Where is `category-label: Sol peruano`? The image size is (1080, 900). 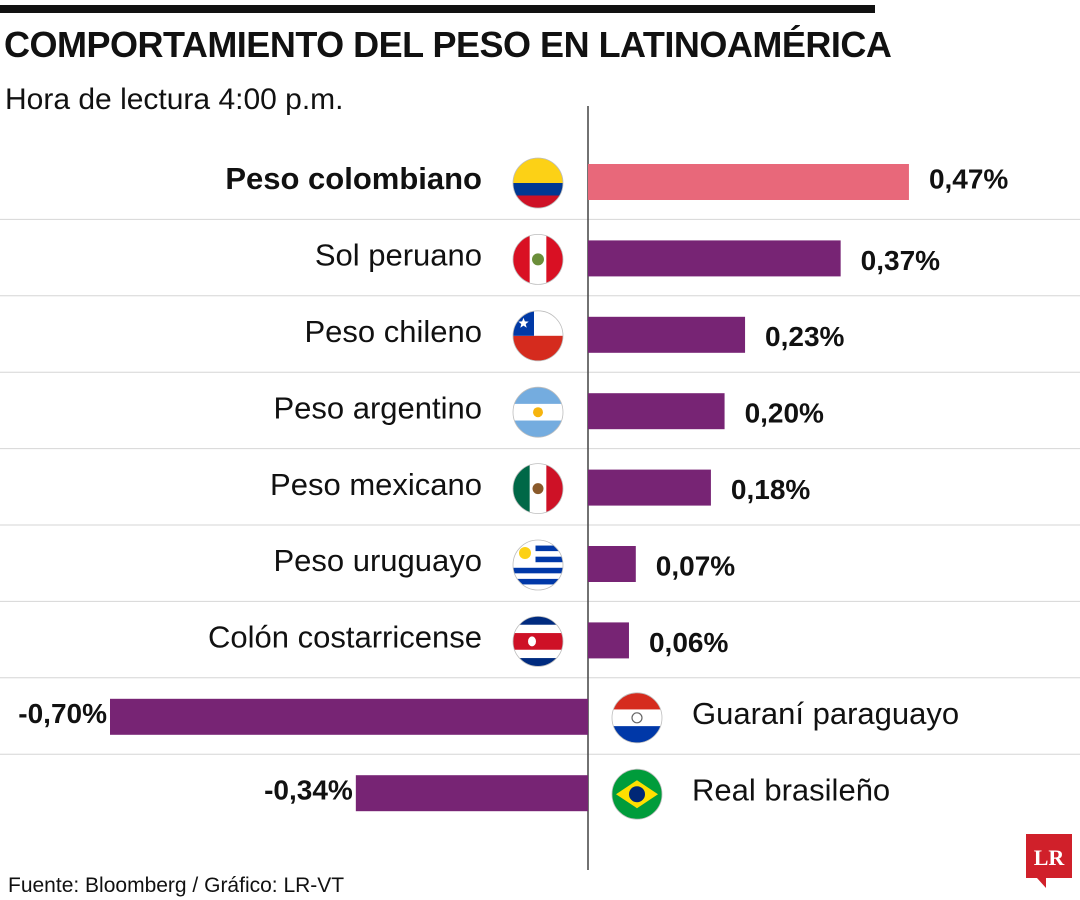 category-label: Sol peruano is located at coordinates (398, 255).